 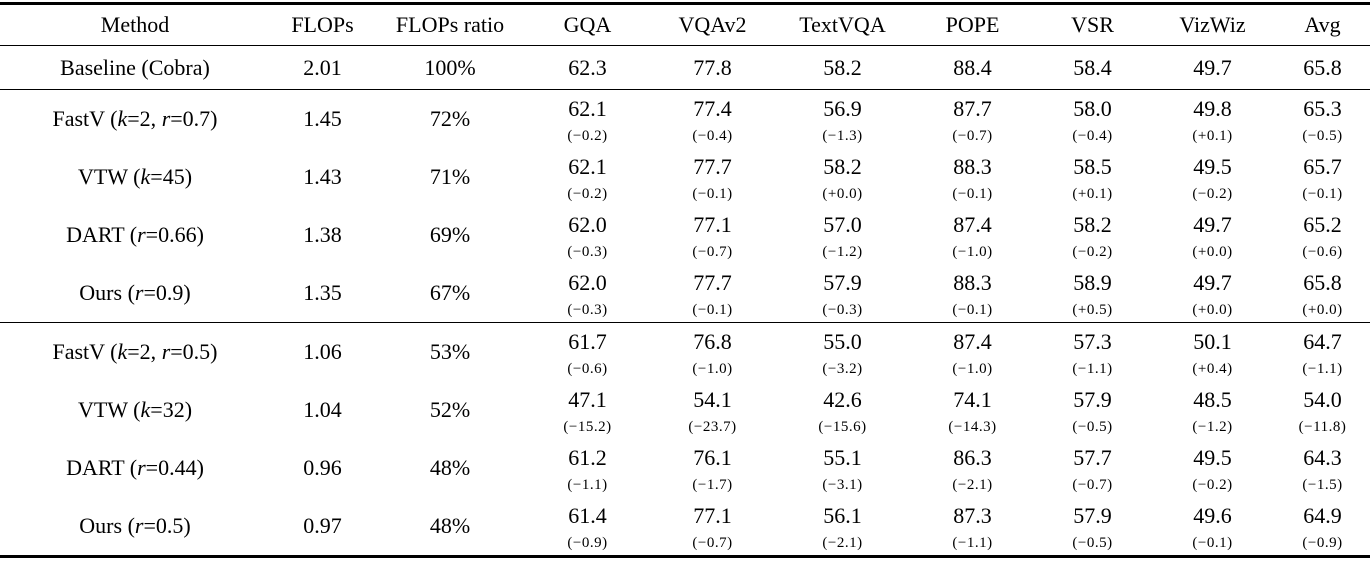 I want to click on metric-cell: 87.4 (−1.0), so click(x=972, y=235).